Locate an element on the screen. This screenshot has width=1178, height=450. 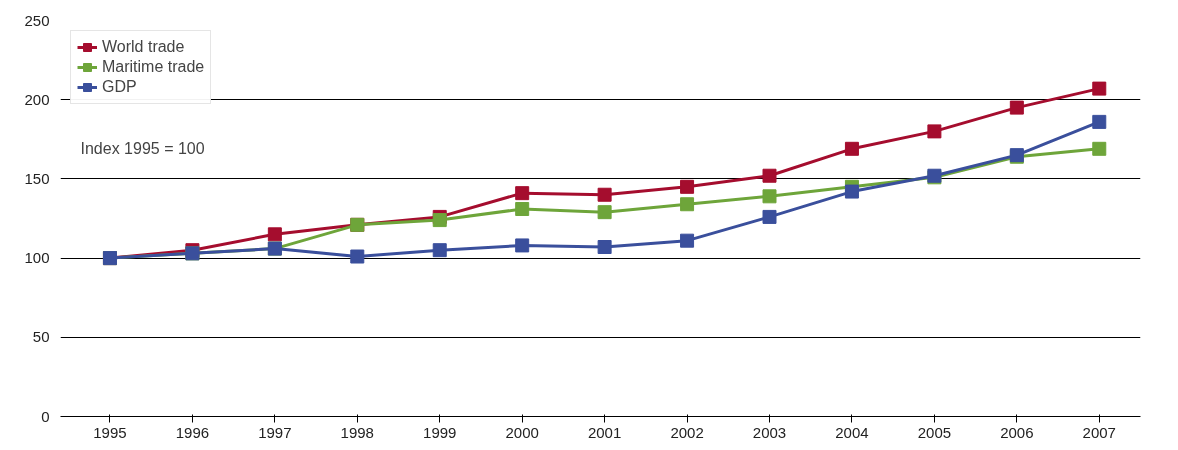
x-tick-label: 1996 is located at coordinates (192, 432).